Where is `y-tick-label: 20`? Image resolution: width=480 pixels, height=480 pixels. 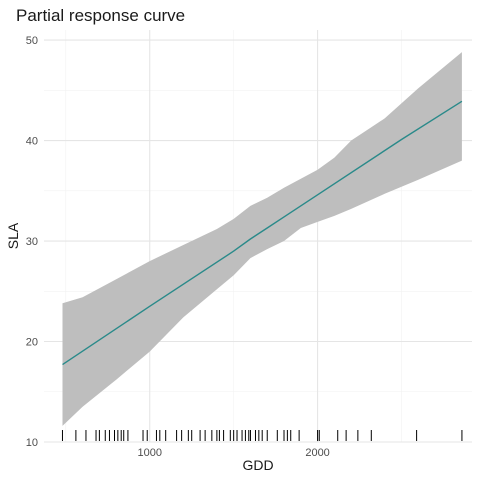
y-tick-label: 20 is located at coordinates (32, 343).